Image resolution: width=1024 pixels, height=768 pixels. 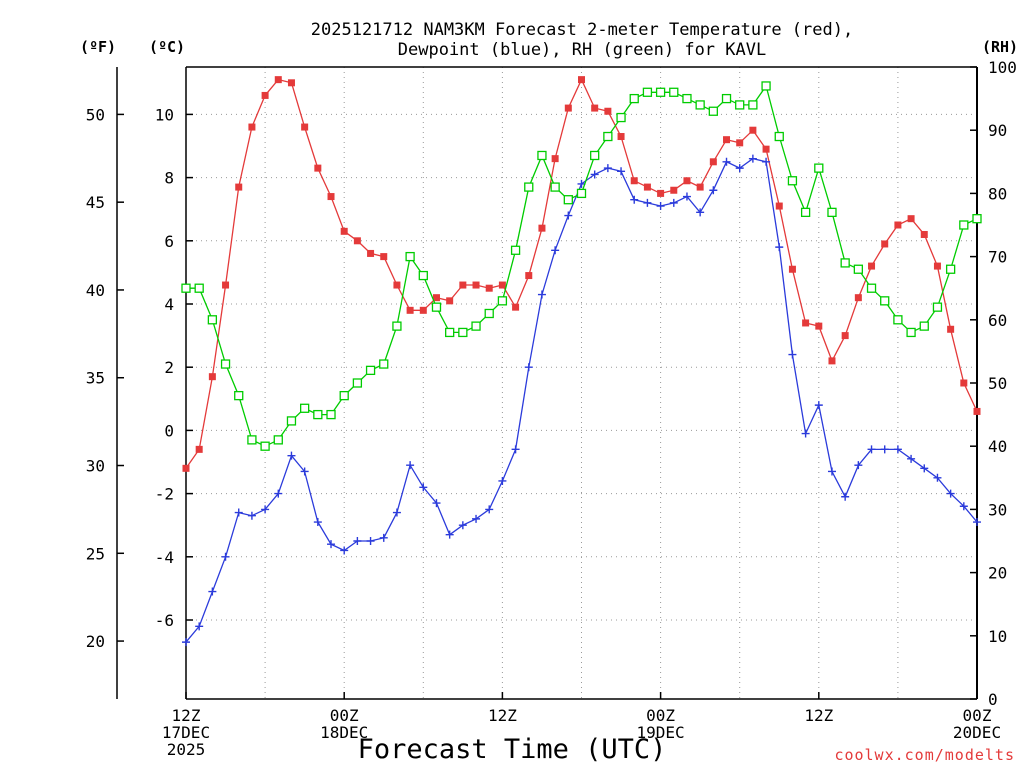 What do you see at coordinates (98, 47) in the screenshot?
I see `fahrenheit-unit-label: (ºF)` at bounding box center [98, 47].